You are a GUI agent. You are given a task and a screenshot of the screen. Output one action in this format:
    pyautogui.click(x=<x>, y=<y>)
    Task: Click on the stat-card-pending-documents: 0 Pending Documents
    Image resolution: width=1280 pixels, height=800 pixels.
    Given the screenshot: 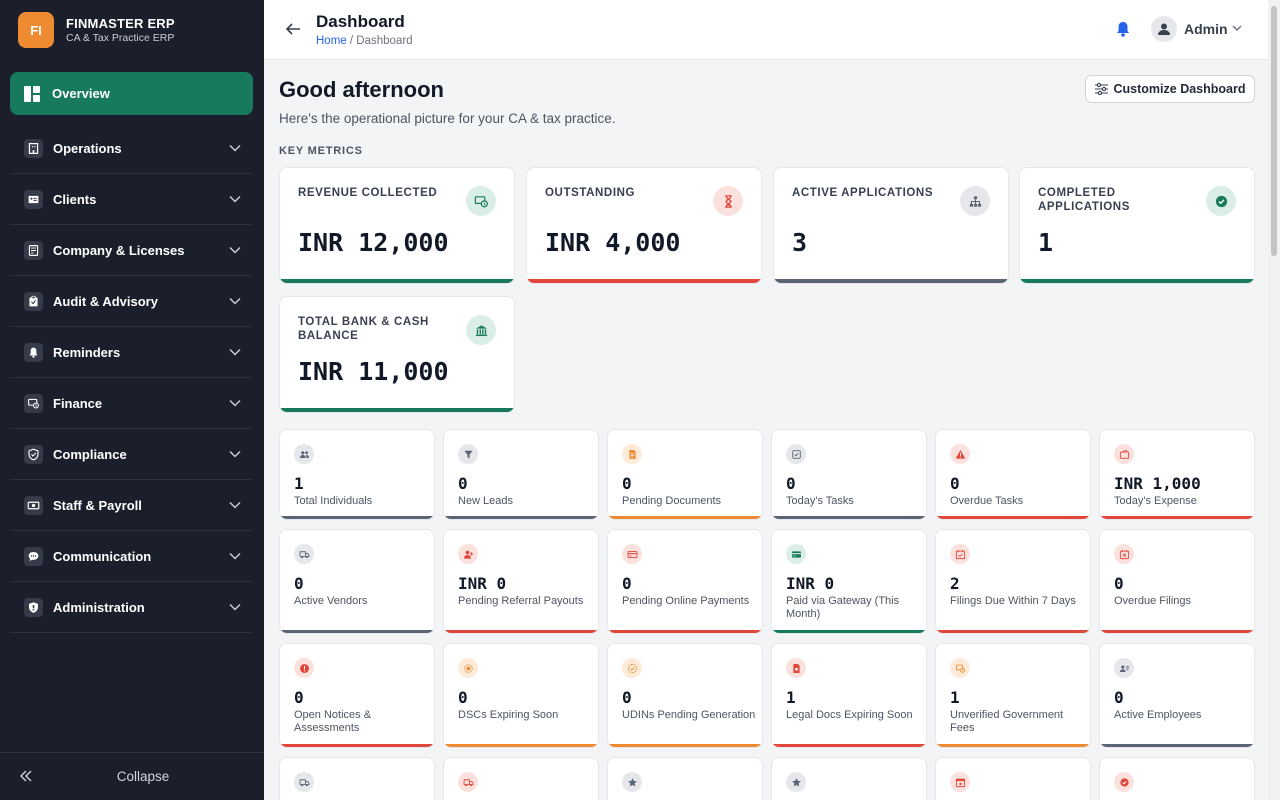 What is the action you would take?
    pyautogui.click(x=685, y=474)
    